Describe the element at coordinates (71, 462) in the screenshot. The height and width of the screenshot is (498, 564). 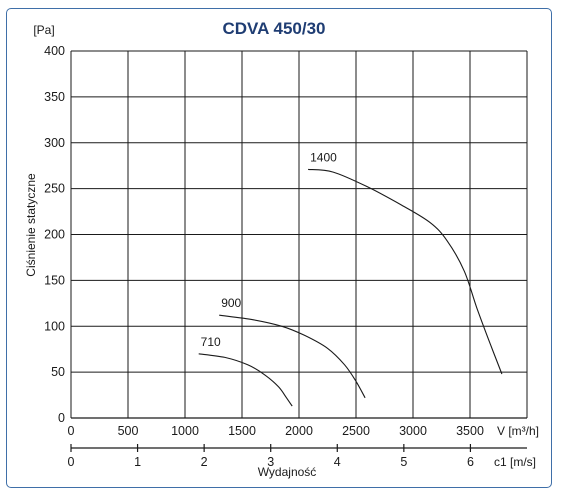
I see `x2-tick-label: 0` at that location.